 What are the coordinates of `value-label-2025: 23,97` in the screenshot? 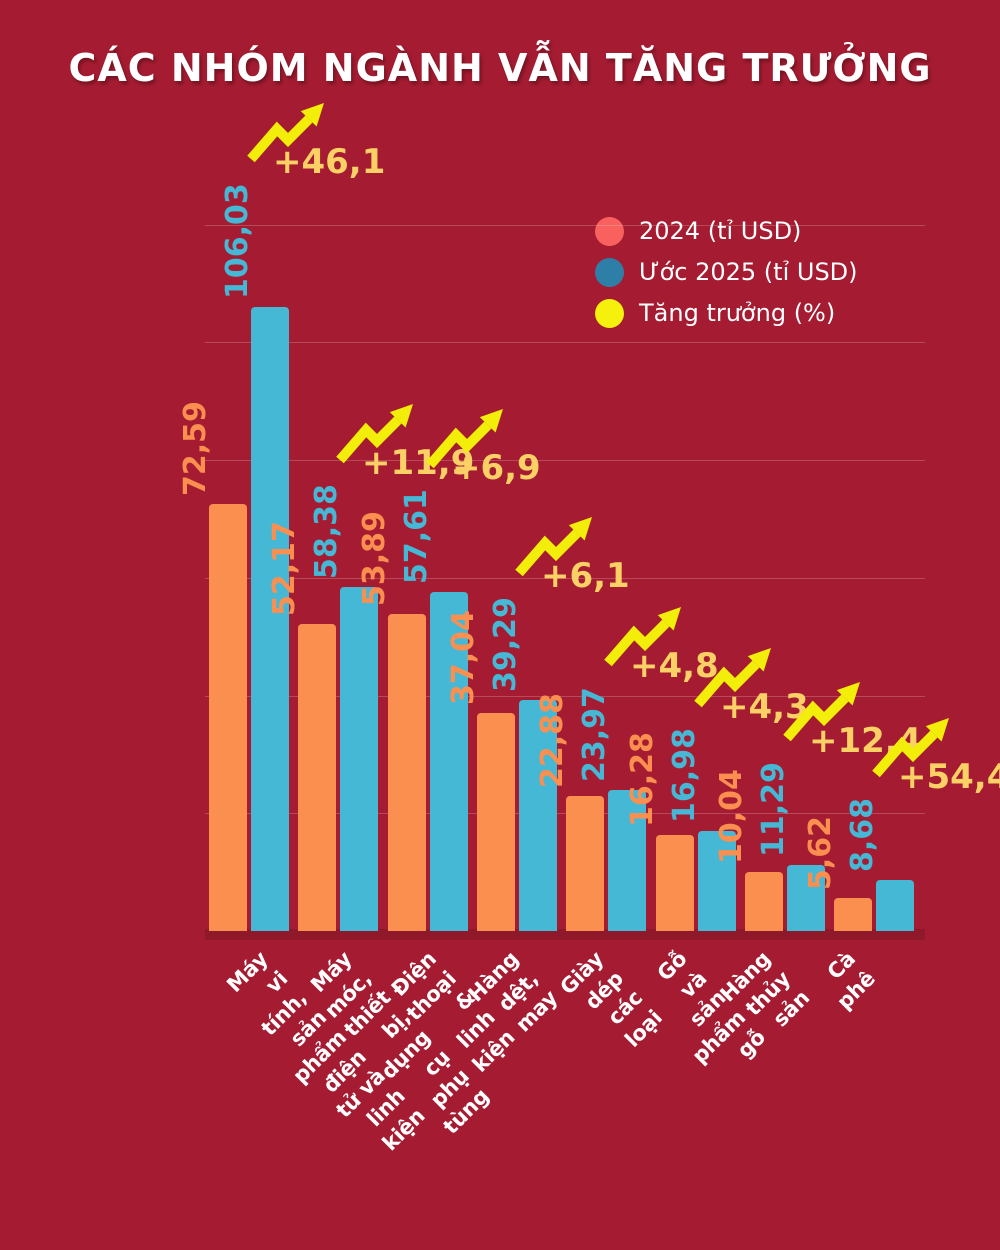 It's located at (594, 734).